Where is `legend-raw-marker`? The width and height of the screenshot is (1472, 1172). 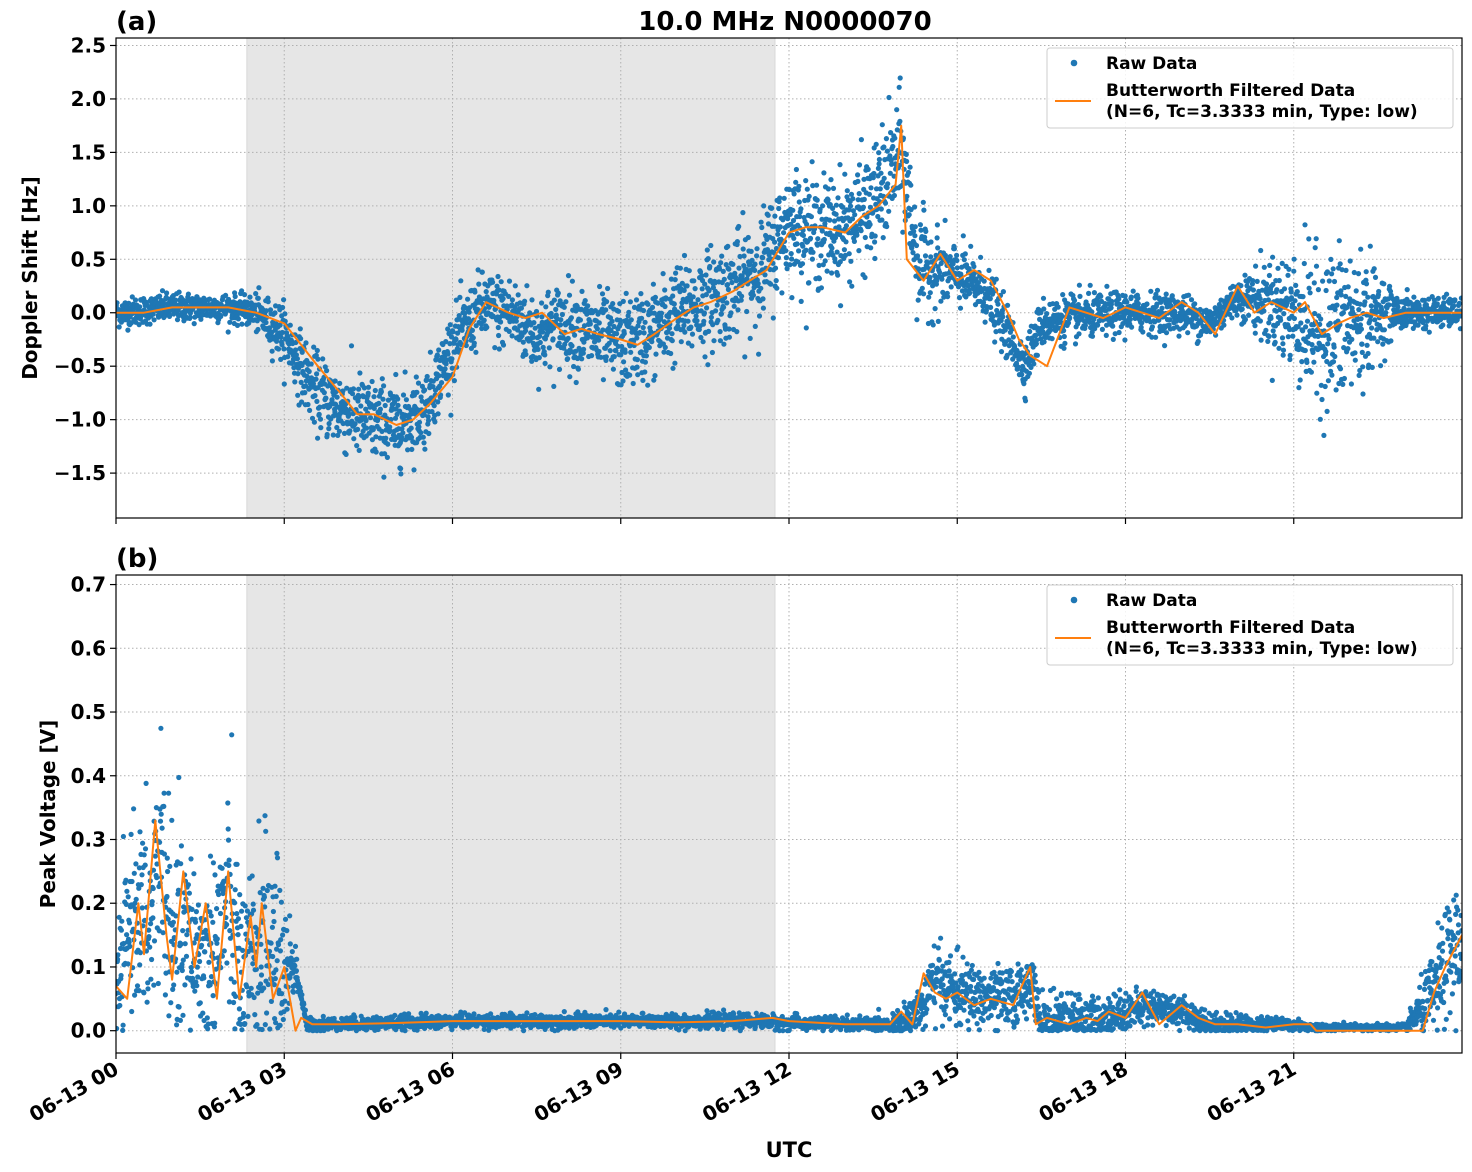 legend-raw-marker is located at coordinates (1074, 63).